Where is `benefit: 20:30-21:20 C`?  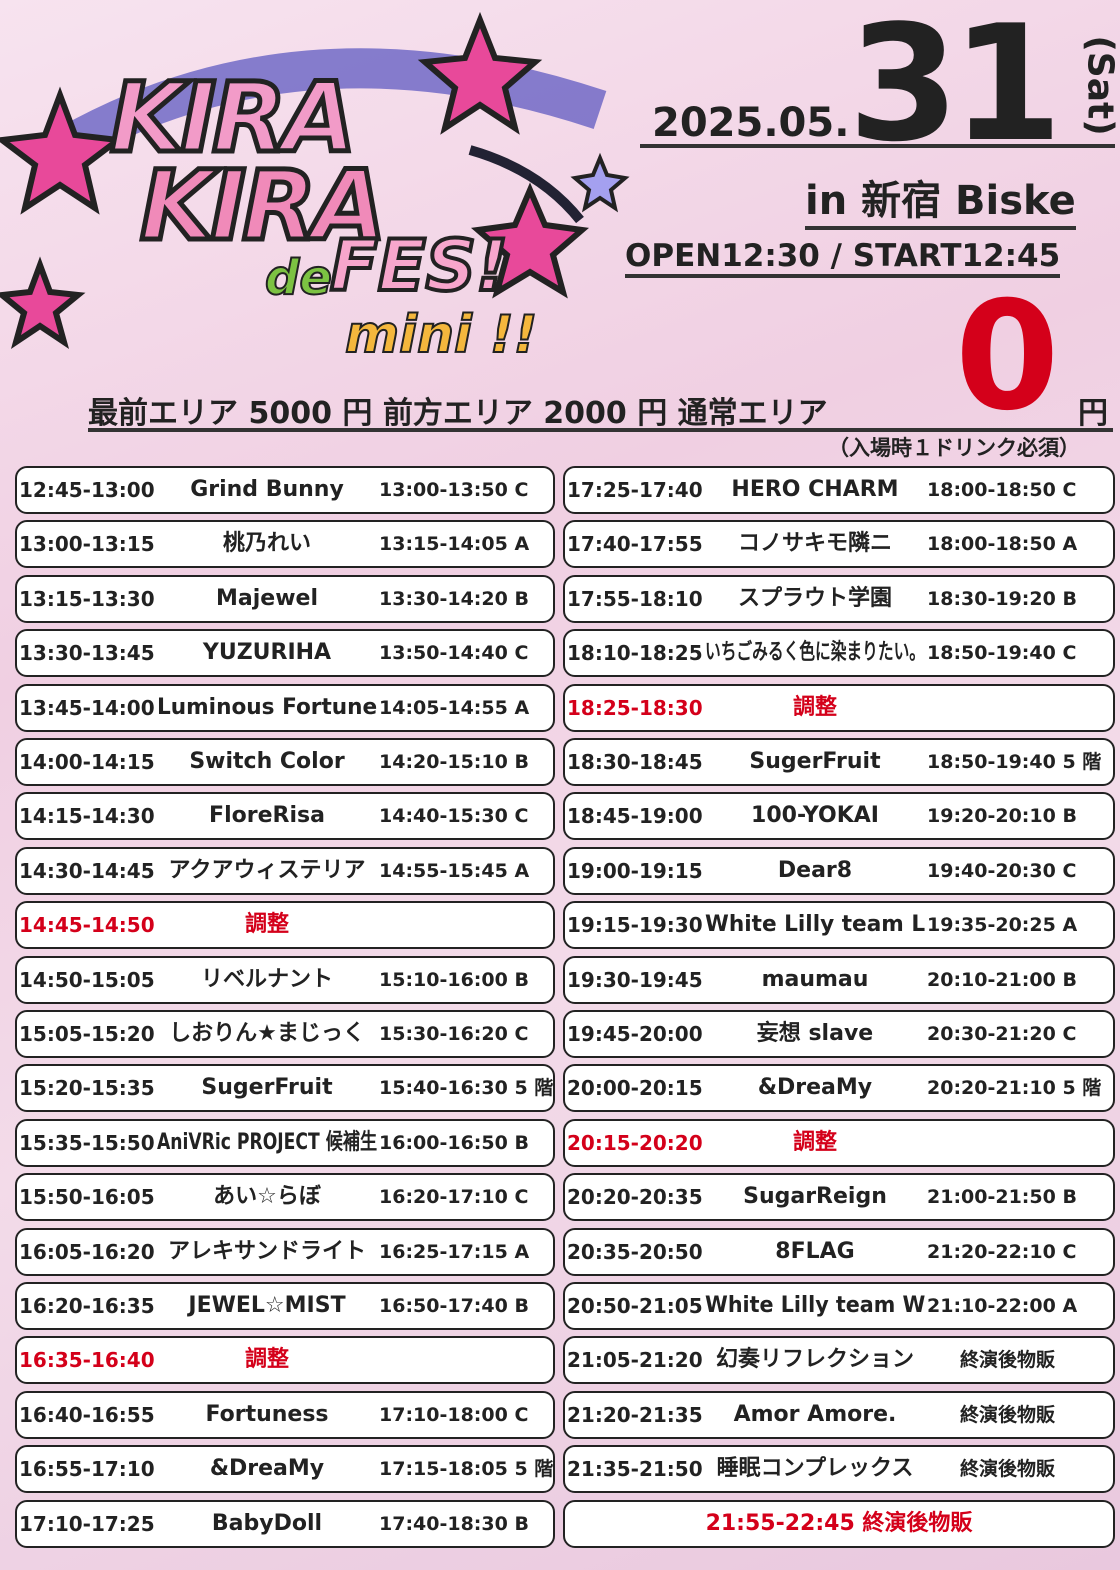
benefit: 20:30-21:20 C is located at coordinates (1002, 1034).